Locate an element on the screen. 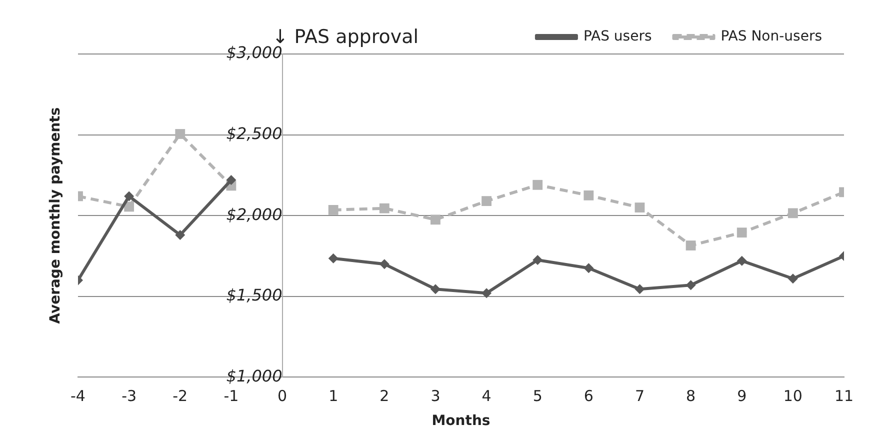 This screenshot has width=870, height=447. x-tick-label: 4 is located at coordinates (487, 396).